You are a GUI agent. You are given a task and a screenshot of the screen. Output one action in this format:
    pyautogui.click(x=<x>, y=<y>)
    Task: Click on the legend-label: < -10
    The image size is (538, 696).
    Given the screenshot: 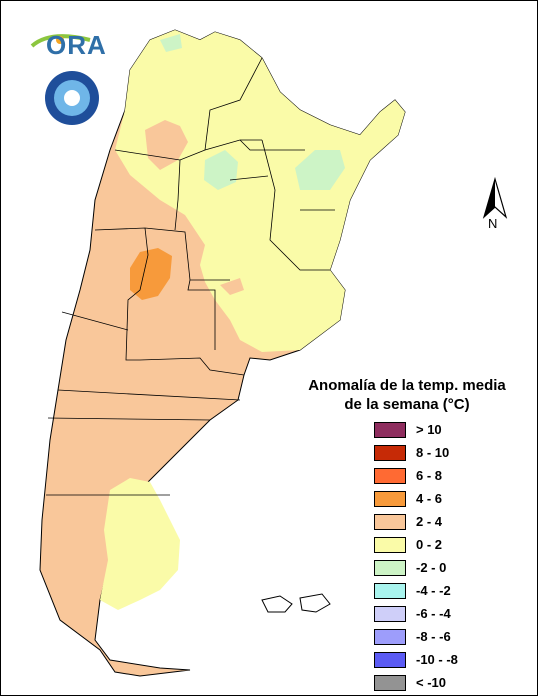 What is the action you would take?
    pyautogui.click(x=431, y=682)
    